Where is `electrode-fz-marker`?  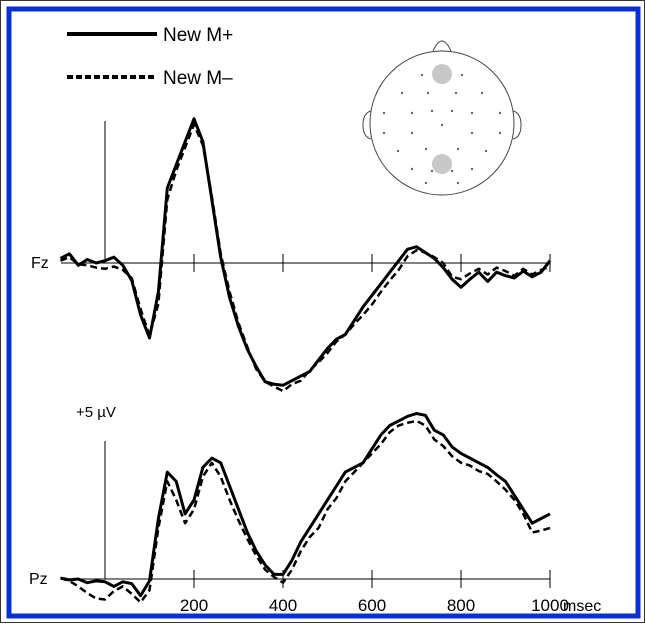
electrode-fz-marker is located at coordinates (442, 74).